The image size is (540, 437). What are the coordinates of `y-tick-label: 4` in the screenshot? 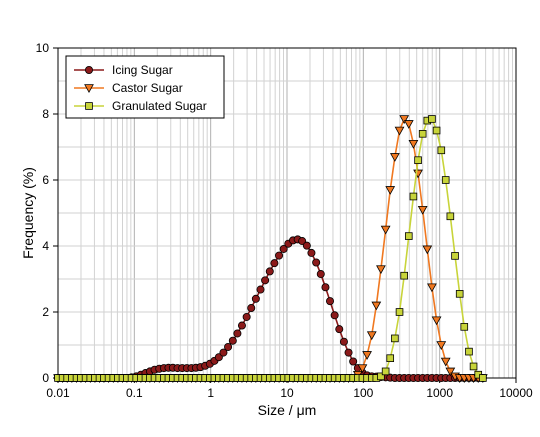 It's located at (45, 246).